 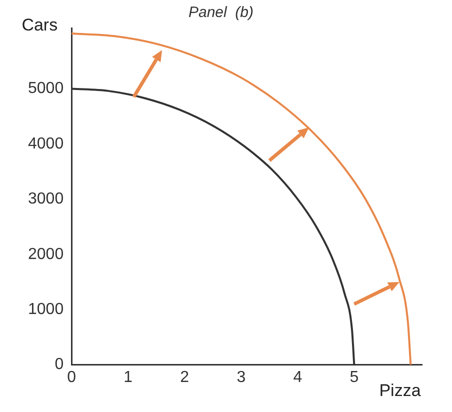 What do you see at coordinates (46, 309) in the screenshot?
I see `y-tick-label: 1000` at bounding box center [46, 309].